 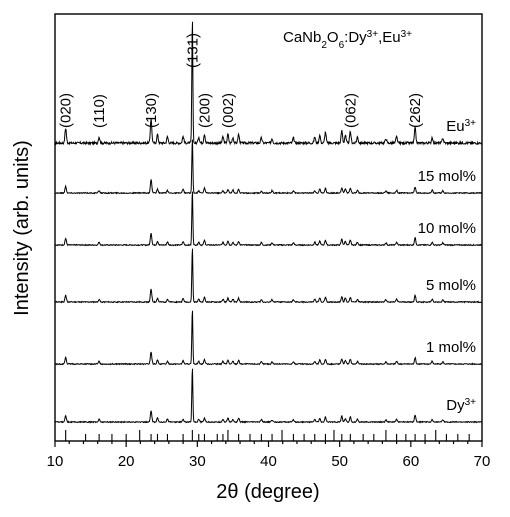 I want to click on x-tick-label: 50, so click(x=339, y=461).